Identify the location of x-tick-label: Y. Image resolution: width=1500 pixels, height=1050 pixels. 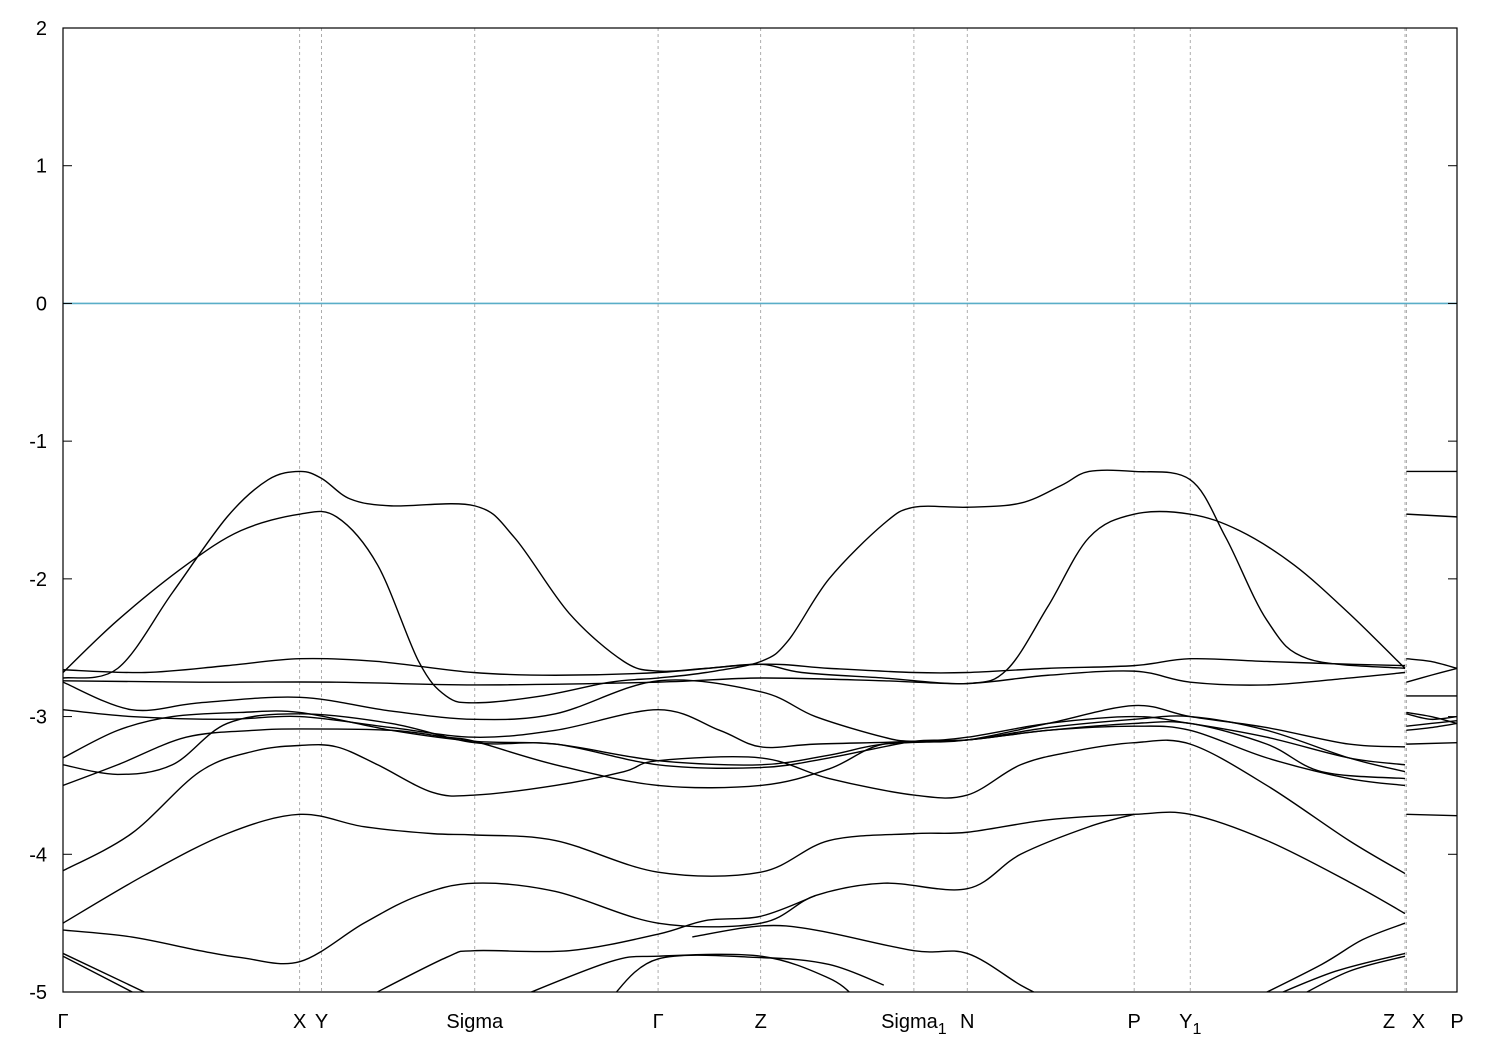
(321, 1022).